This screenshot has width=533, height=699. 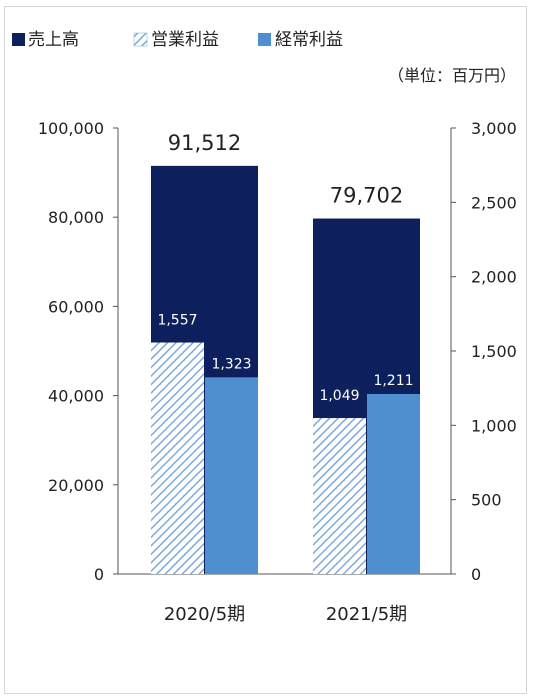 What do you see at coordinates (76, 217) in the screenshot?
I see `left-tick-label: 80,000` at bounding box center [76, 217].